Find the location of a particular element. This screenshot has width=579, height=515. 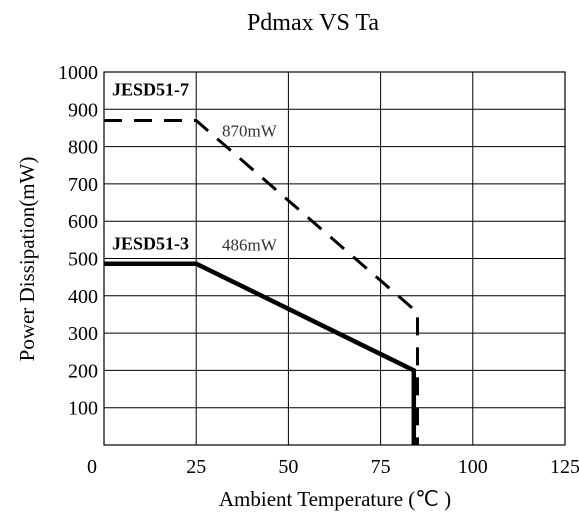

series-labels: JESD51-7 JESD51-3 870mW 486mW is located at coordinates (195, 166).